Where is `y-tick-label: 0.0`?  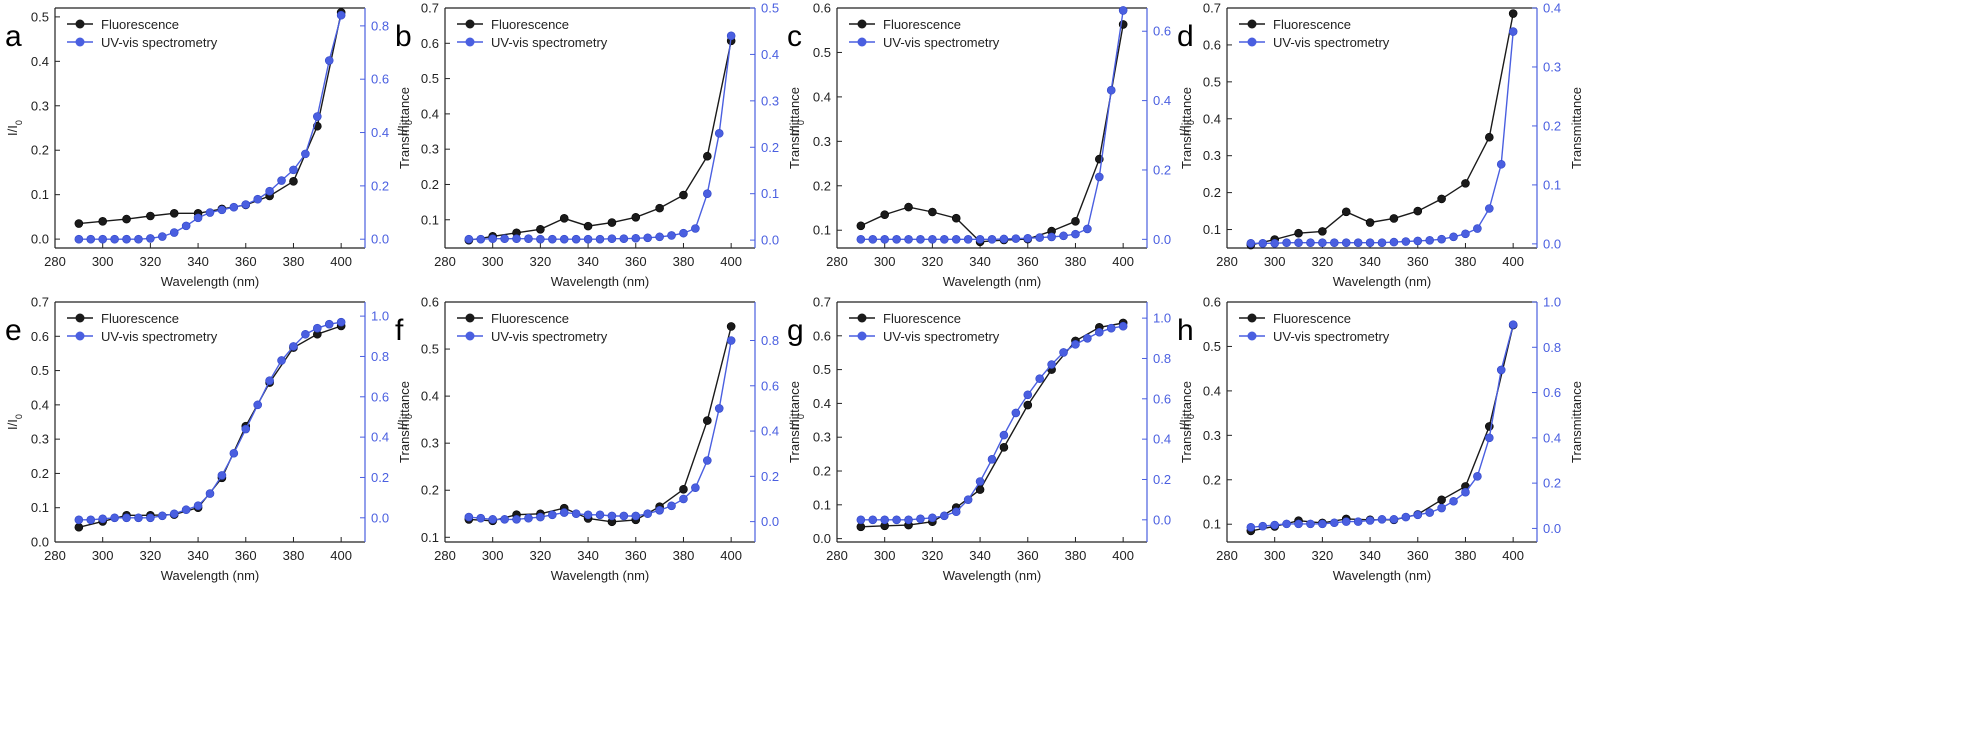
y-tick-label: 0.0 is located at coordinates (40, 239).